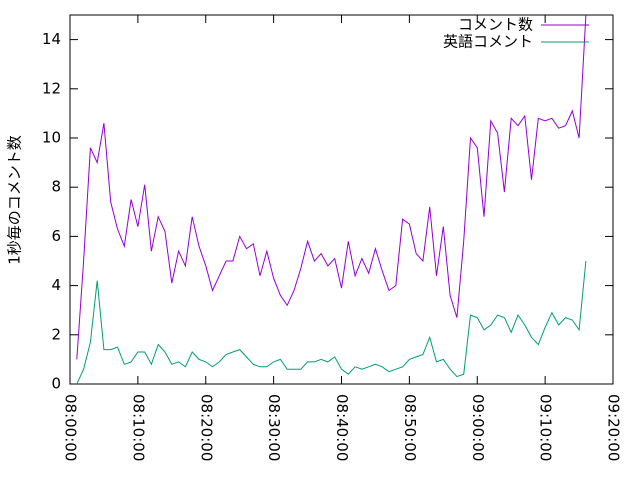 The height and width of the screenshot is (480, 640). What do you see at coordinates (51, 88) in the screenshot?
I see `y-tick-label: 12` at bounding box center [51, 88].